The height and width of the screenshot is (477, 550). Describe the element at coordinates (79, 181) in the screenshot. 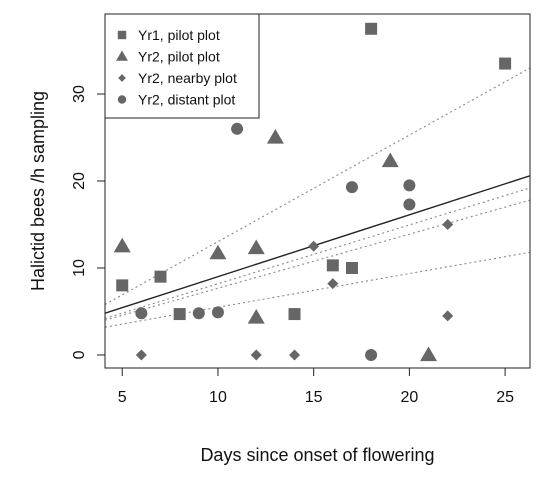

I see `y-tick-label: 20` at that location.